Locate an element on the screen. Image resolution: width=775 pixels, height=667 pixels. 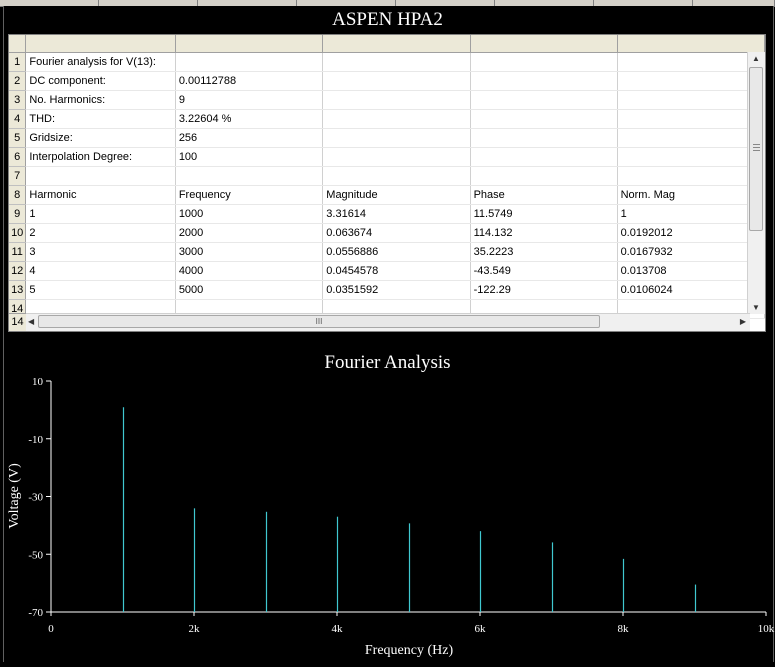
grid-cell: DC component: is located at coordinates (100, 81).